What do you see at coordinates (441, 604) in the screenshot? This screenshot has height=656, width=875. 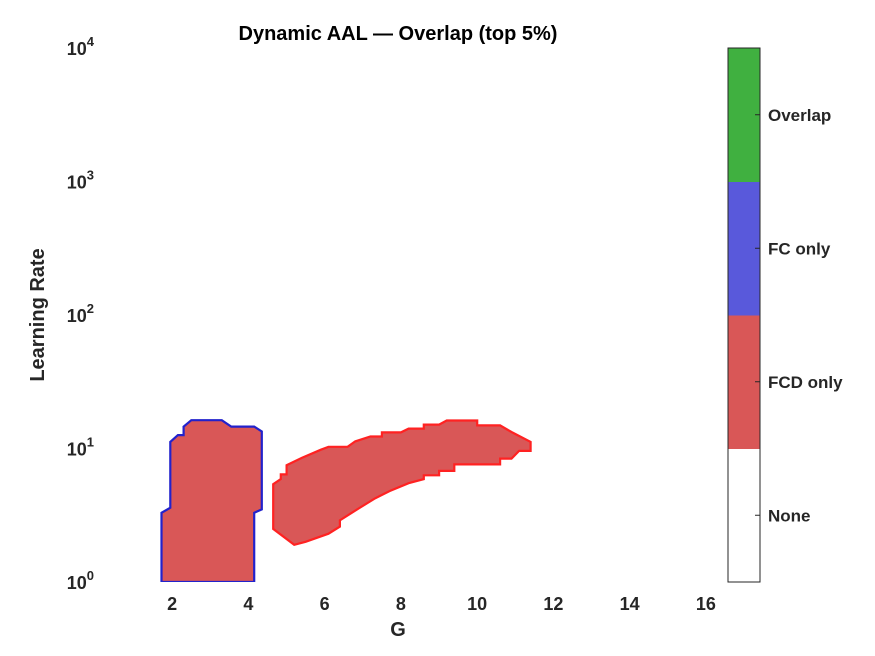 I see `x-axis-ticks: 2 4 6 8 10 12 14 16` at bounding box center [441, 604].